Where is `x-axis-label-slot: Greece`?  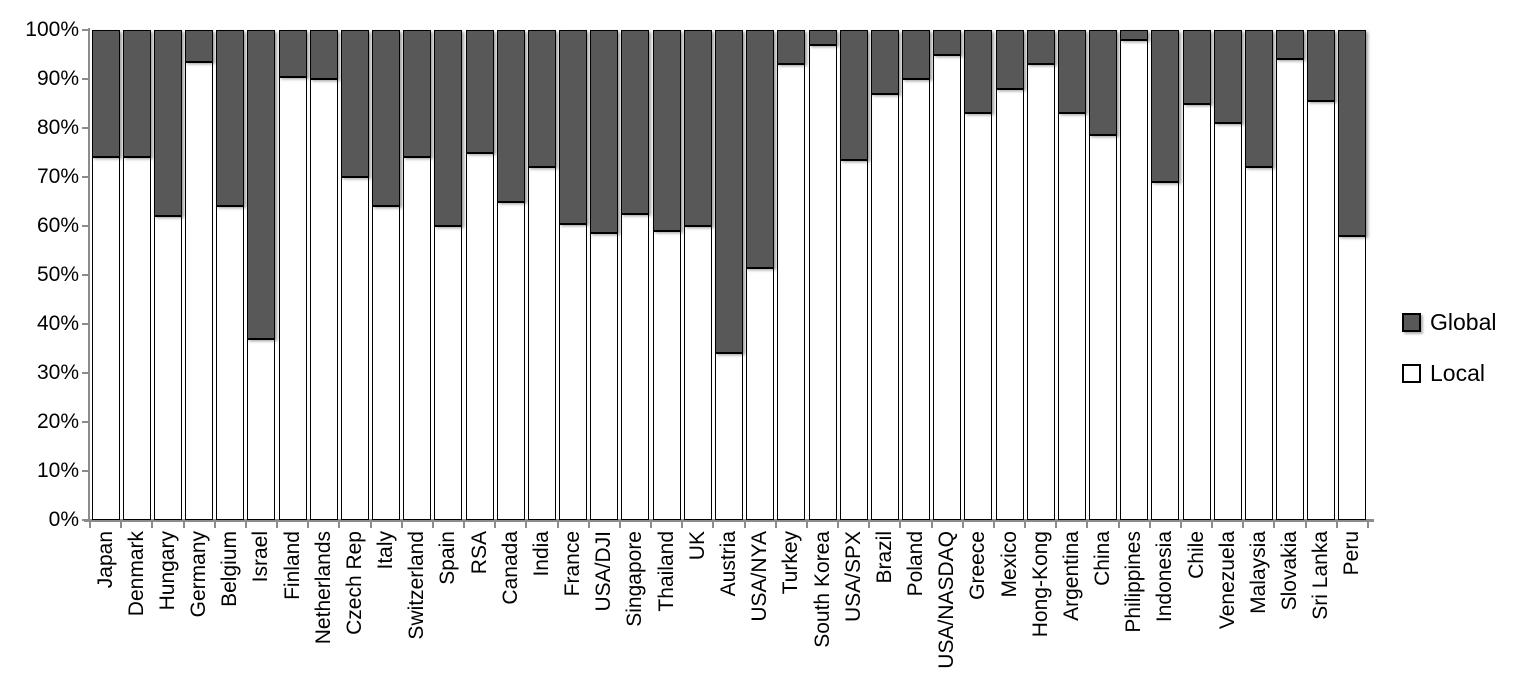
x-axis-label-slot: Greece is located at coordinates (978, 565).